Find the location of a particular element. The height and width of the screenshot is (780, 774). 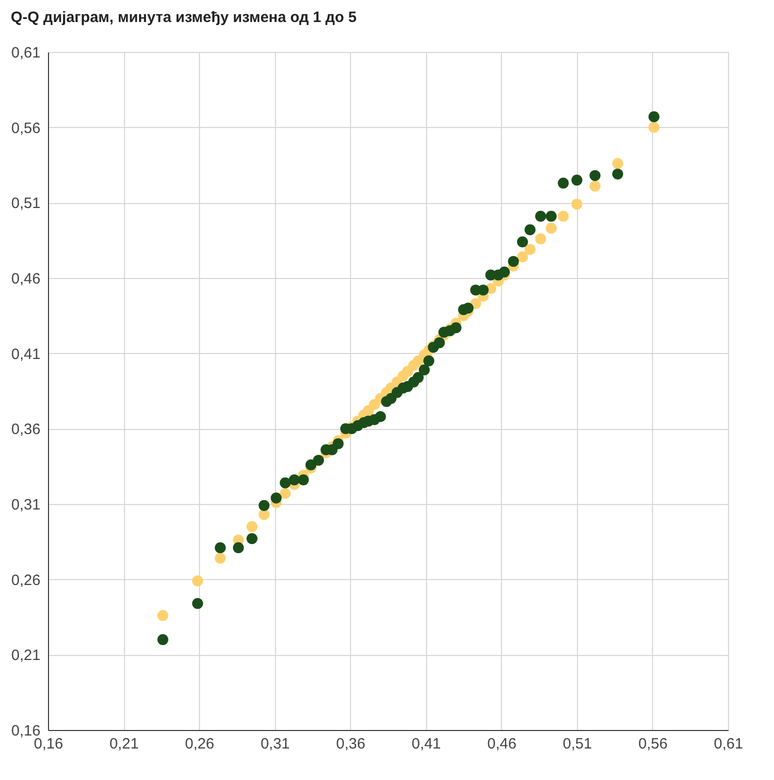

y-tick-label: 0,51 is located at coordinates (25, 203).